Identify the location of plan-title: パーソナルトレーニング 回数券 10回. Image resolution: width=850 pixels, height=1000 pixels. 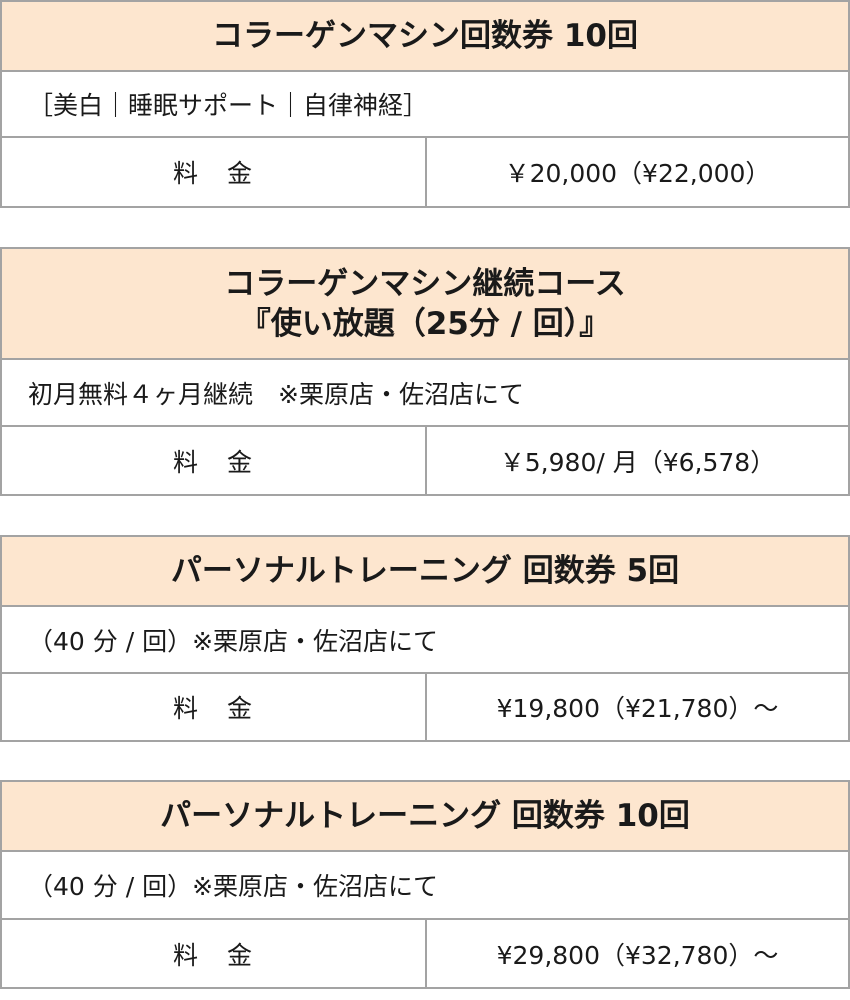
(425, 817).